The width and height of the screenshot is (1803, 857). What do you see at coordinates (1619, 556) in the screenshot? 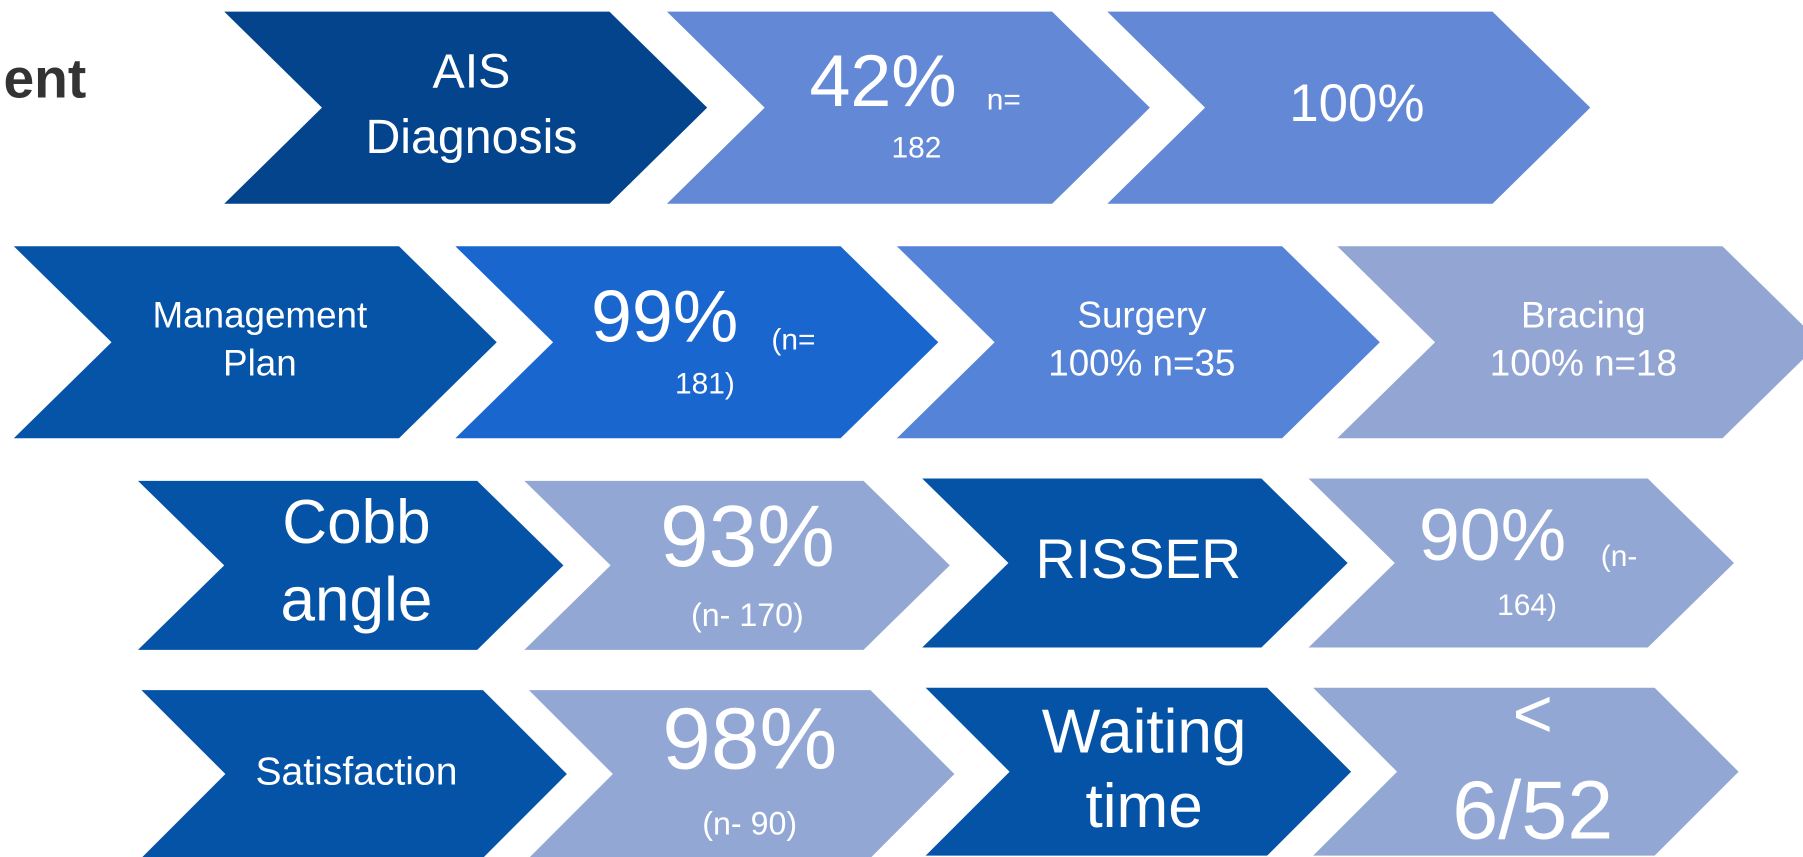
I see `chevron-text: (n-` at bounding box center [1619, 556].